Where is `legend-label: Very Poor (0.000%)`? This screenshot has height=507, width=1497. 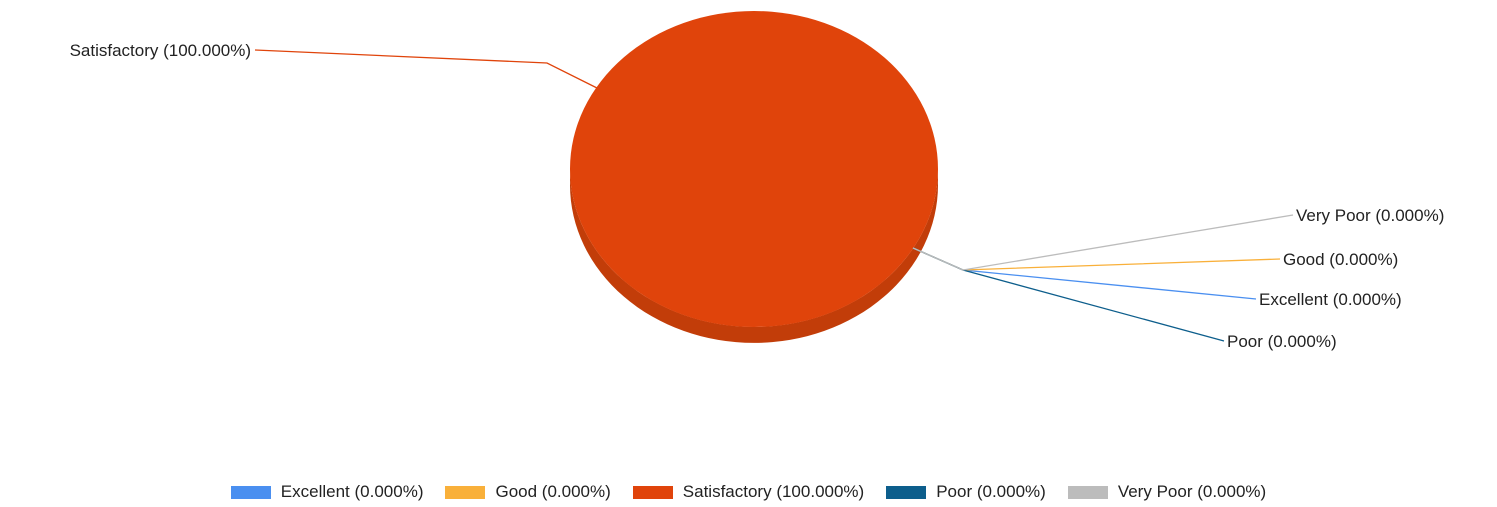 legend-label: Very Poor (0.000%) is located at coordinates (1192, 491).